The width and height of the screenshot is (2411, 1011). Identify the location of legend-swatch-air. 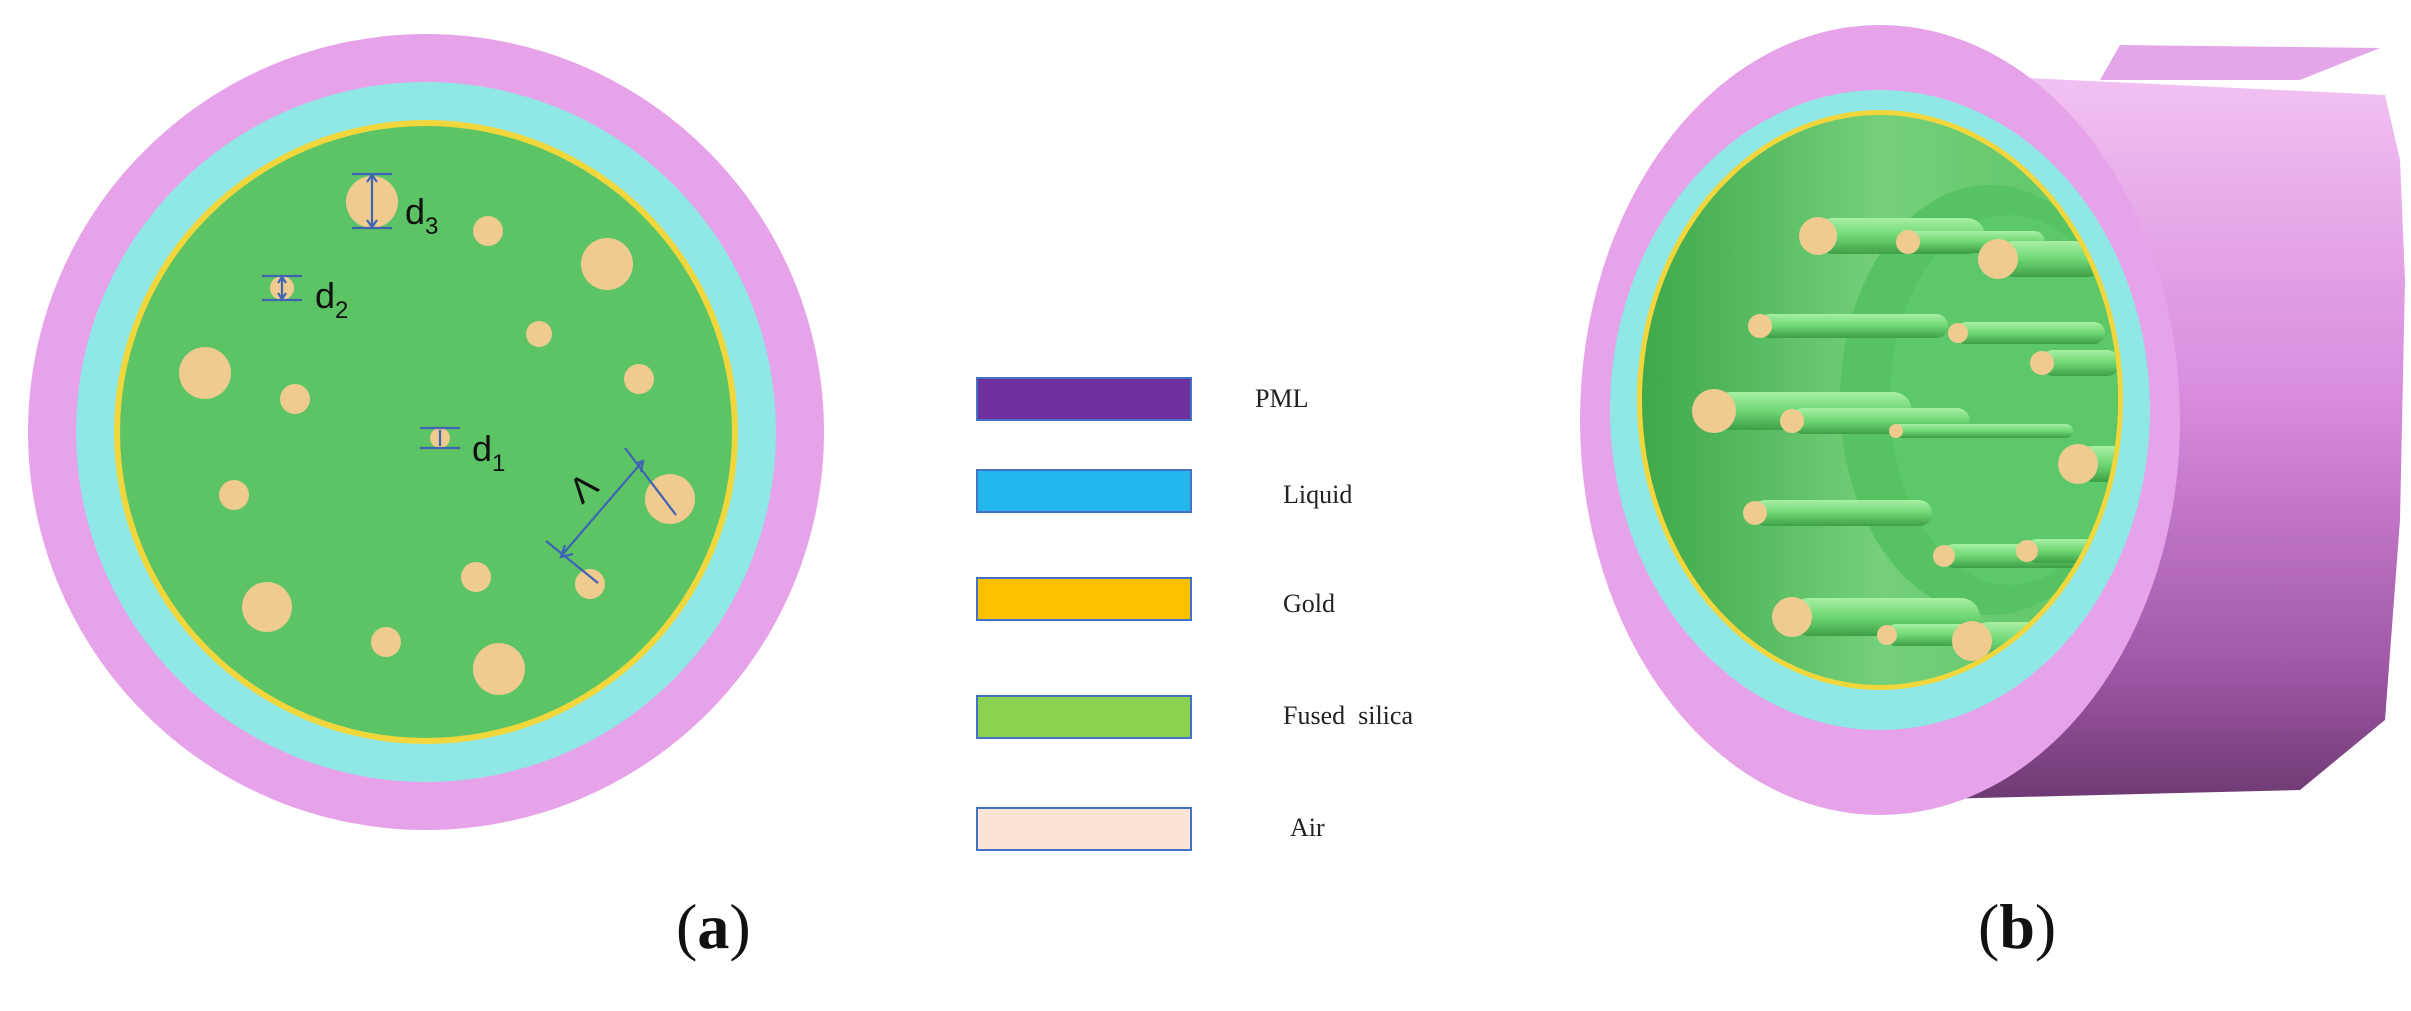
(1084, 829).